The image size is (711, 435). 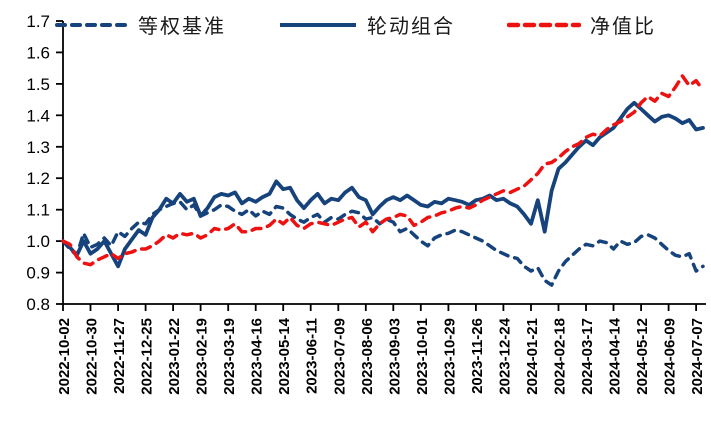 What do you see at coordinates (367, 356) in the screenshot?
I see `x-tick-label: 2023-08-06` at bounding box center [367, 356].